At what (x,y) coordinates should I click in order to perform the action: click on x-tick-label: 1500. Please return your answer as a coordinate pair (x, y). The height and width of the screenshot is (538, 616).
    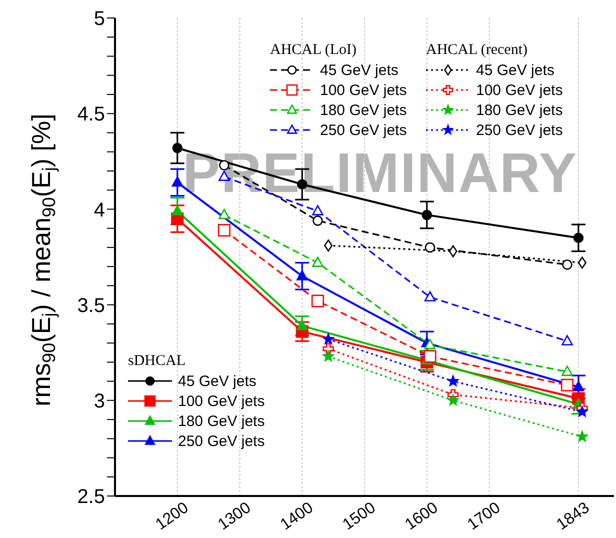
    Looking at the image, I should click on (359, 516).